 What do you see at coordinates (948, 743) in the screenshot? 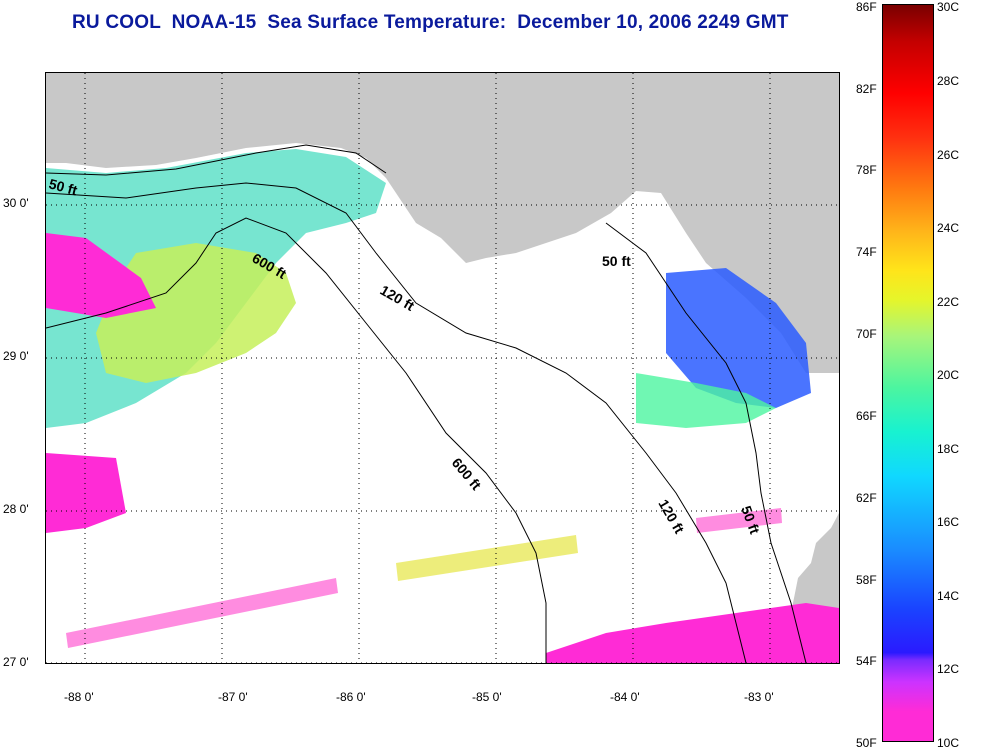
I see `colorbar-c-10: 10C` at bounding box center [948, 743].